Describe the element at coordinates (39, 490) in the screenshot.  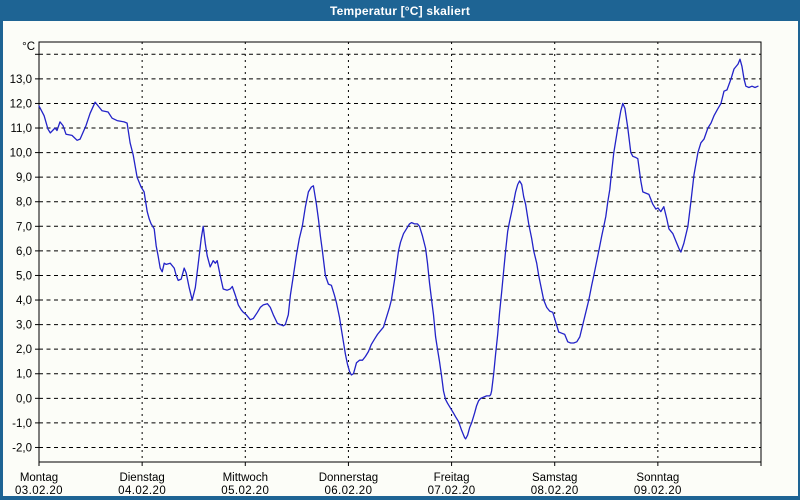
I see `x-date-label: 03.02.20` at that location.